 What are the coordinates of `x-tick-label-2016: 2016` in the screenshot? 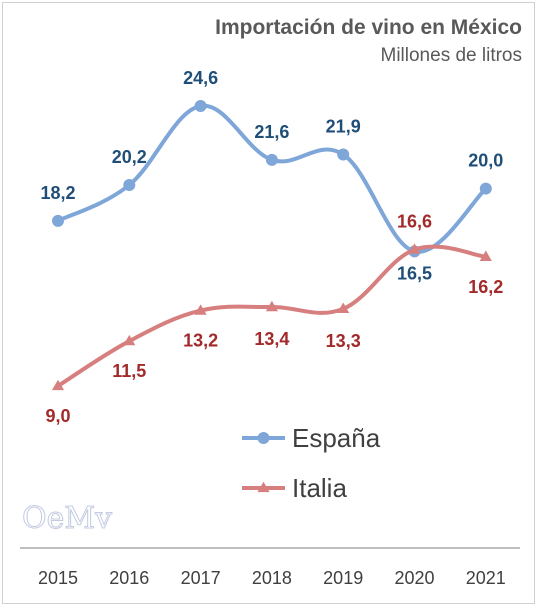 It's located at (129, 578).